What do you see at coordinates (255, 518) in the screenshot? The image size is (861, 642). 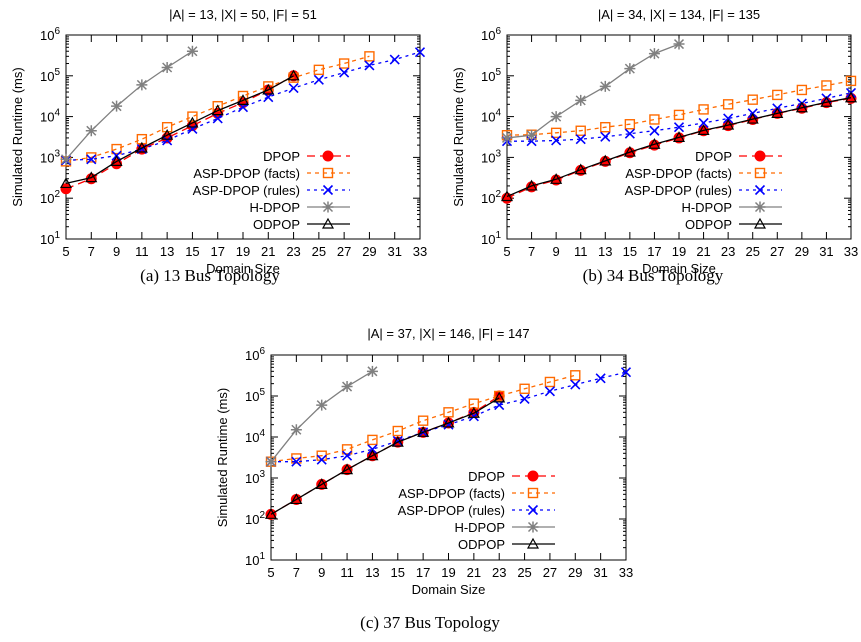 I see `y-tick-label: 10²` at bounding box center [255, 518].